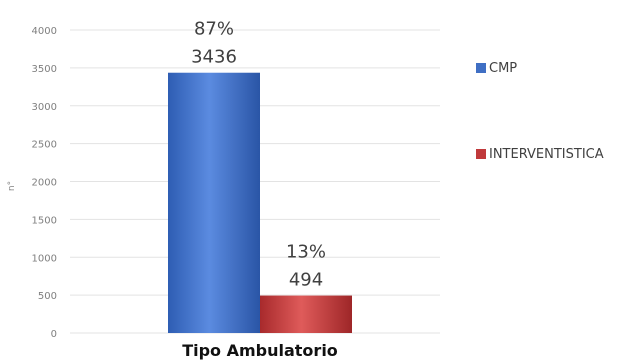 This screenshot has width=637, height=361. I want to click on legend-swatch-interventistica, so click(481, 154).